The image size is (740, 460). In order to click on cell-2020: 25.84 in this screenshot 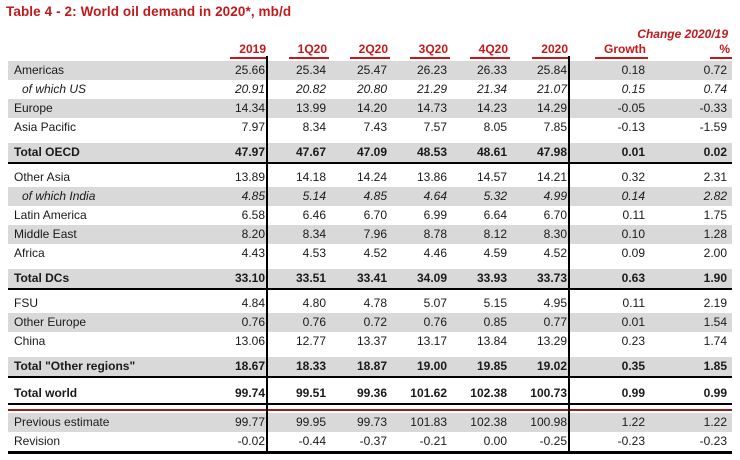, I will do `click(551, 70)`.